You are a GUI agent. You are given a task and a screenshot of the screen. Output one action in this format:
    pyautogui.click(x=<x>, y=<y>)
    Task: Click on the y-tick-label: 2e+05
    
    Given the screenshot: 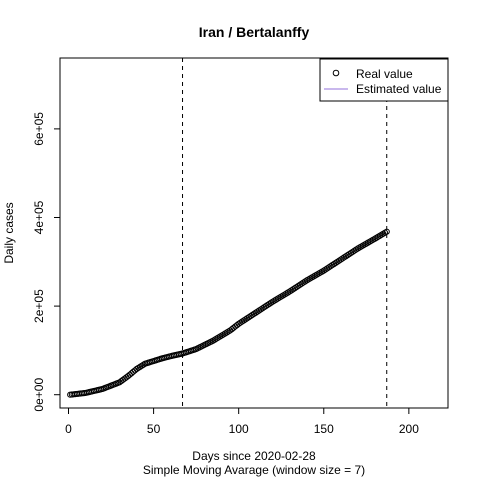 What is the action you would take?
    pyautogui.click(x=39, y=306)
    